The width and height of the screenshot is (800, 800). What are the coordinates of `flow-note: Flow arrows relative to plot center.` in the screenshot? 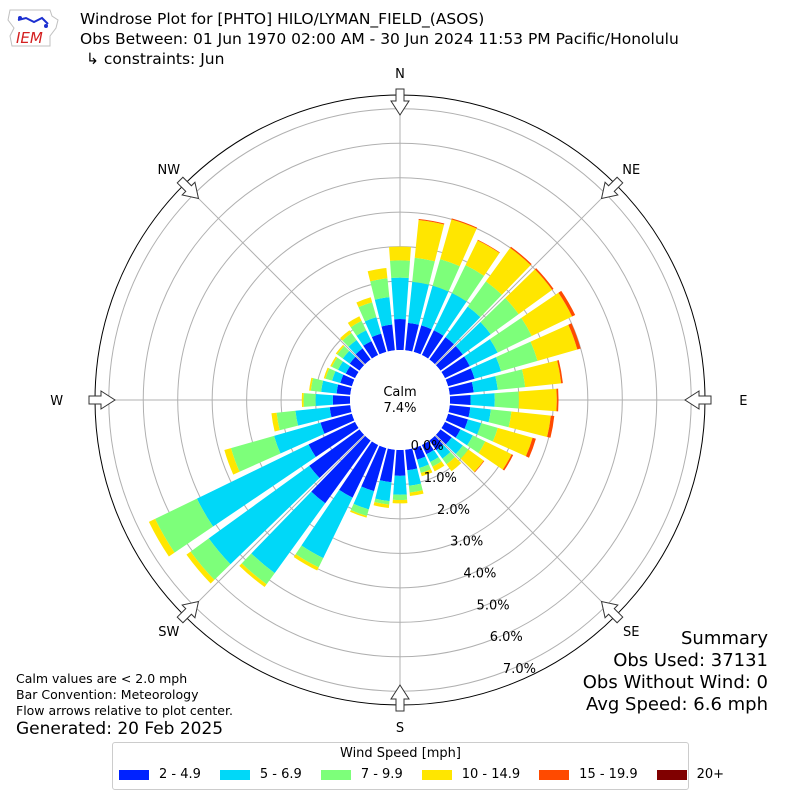 It's located at (124, 710).